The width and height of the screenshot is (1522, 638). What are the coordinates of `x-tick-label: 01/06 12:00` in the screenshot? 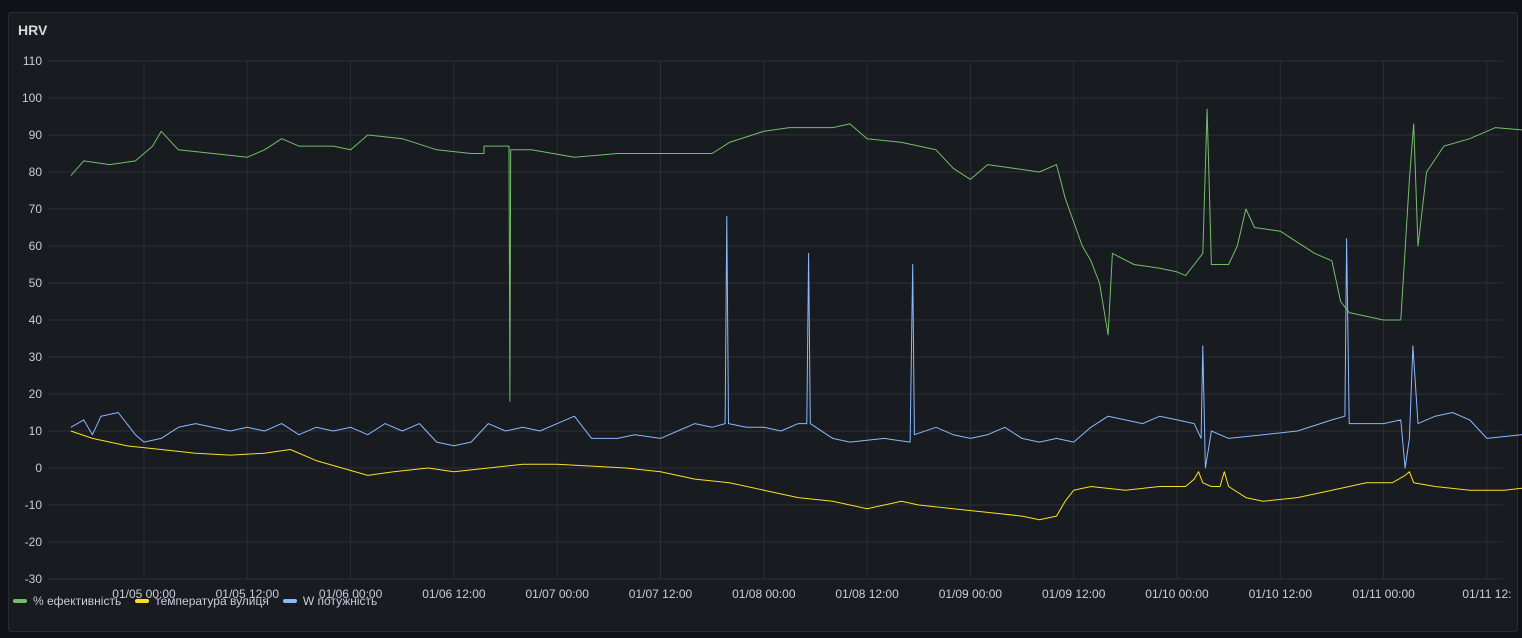 It's located at (454, 594).